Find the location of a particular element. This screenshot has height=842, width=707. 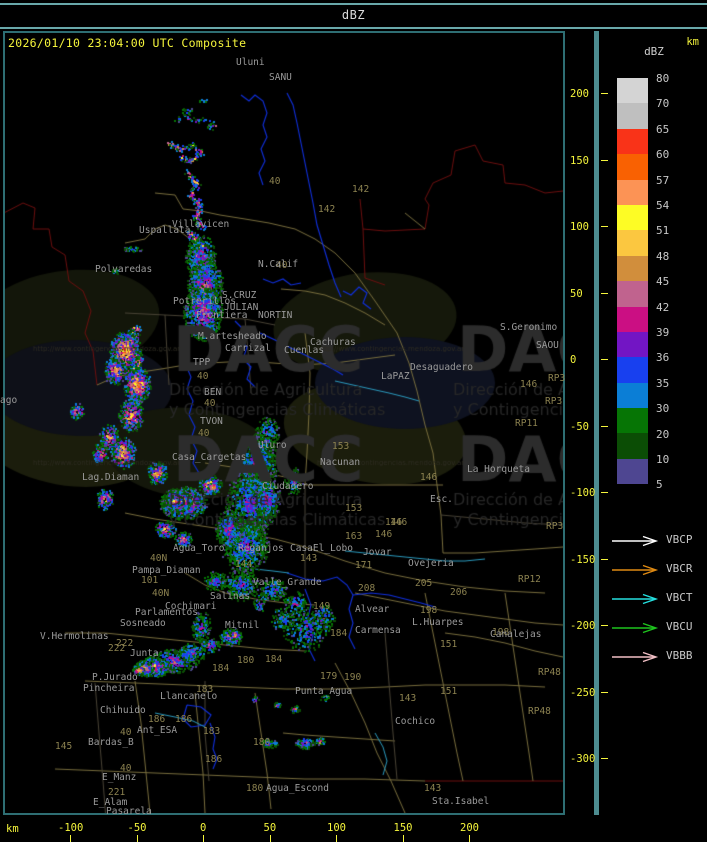

window-title: dBZ is located at coordinates (353, 15).